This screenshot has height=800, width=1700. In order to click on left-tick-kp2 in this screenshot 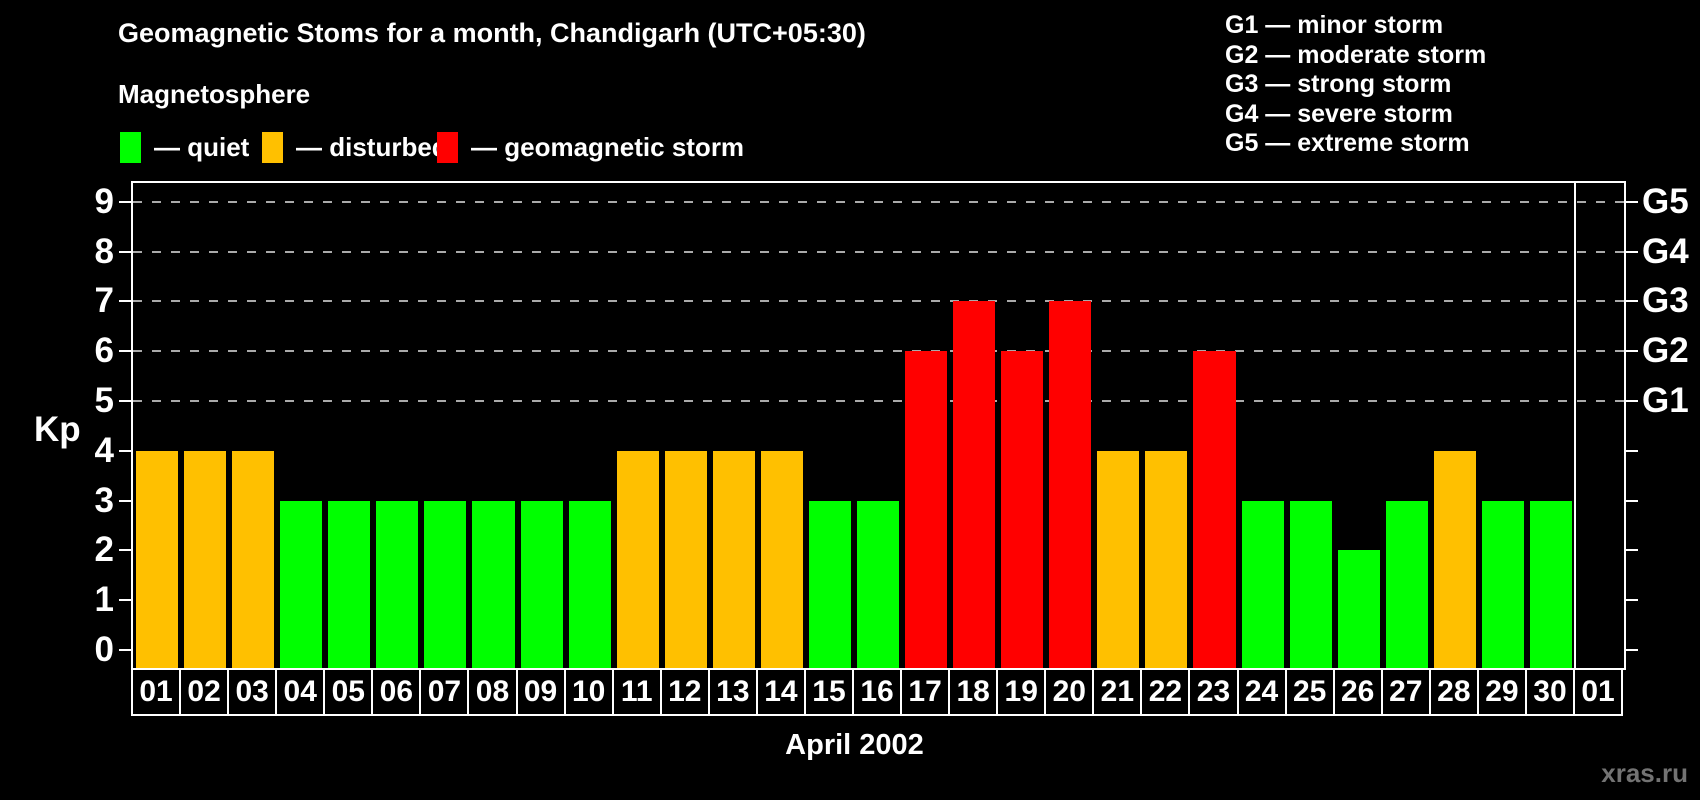, I will do `click(125, 550)`.